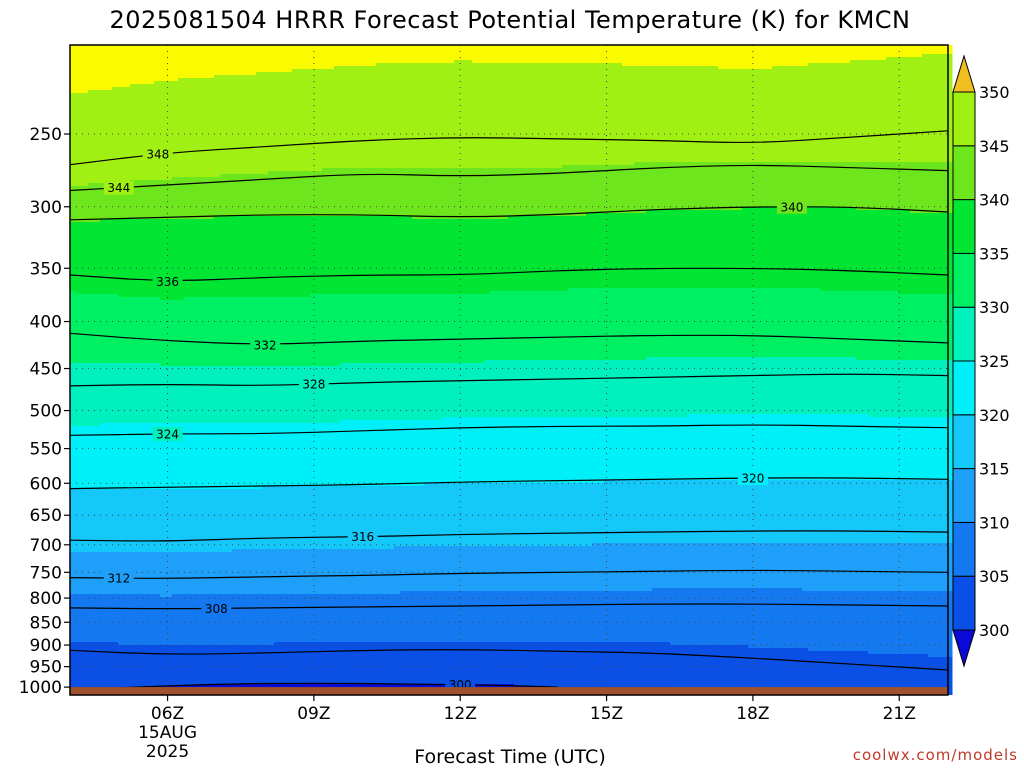  Describe the element at coordinates (46, 323) in the screenshot. I see `y-tick-label: 400` at that location.